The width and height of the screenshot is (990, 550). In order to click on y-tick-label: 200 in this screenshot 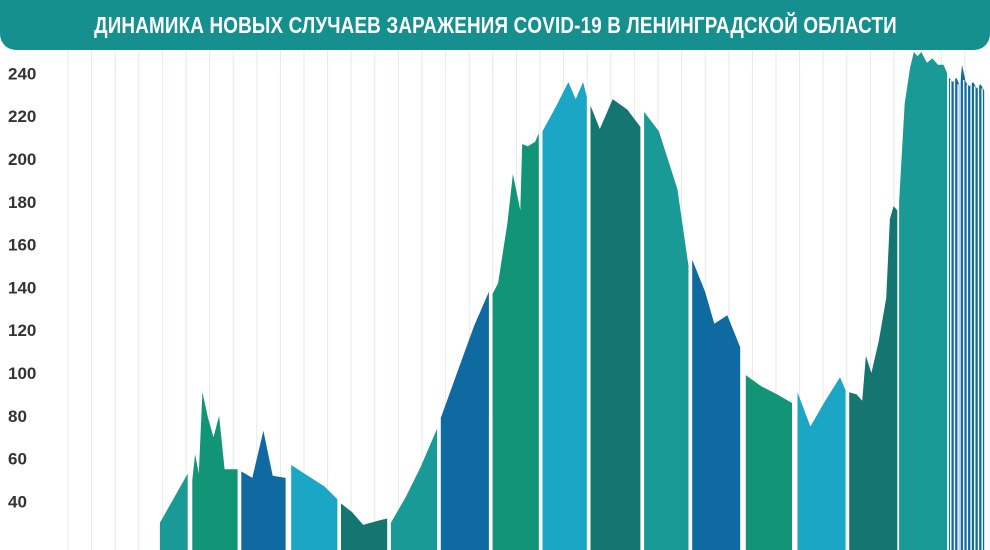, I will do `click(22, 159)`.